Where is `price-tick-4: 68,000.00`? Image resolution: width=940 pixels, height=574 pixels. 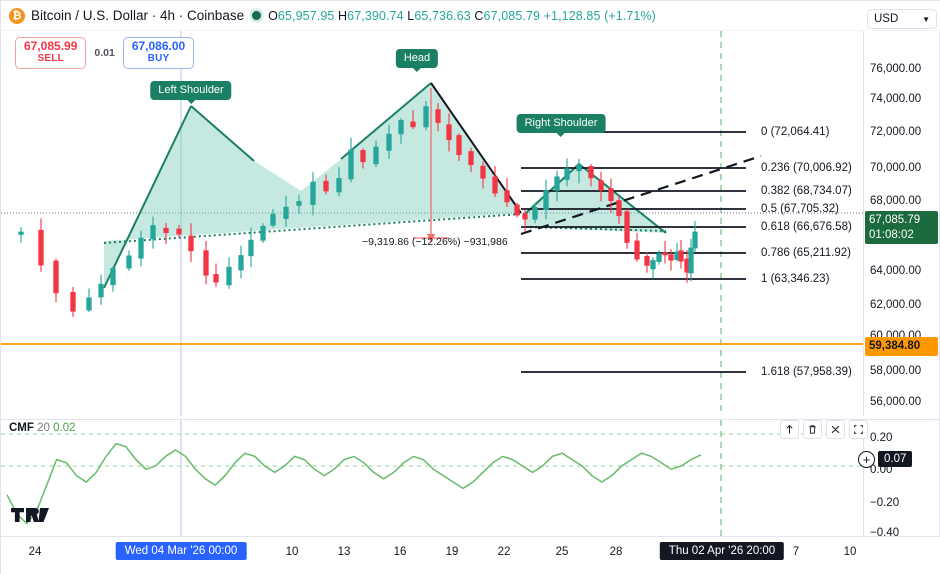
price-tick-4: 68,000.00 is located at coordinates (896, 201).